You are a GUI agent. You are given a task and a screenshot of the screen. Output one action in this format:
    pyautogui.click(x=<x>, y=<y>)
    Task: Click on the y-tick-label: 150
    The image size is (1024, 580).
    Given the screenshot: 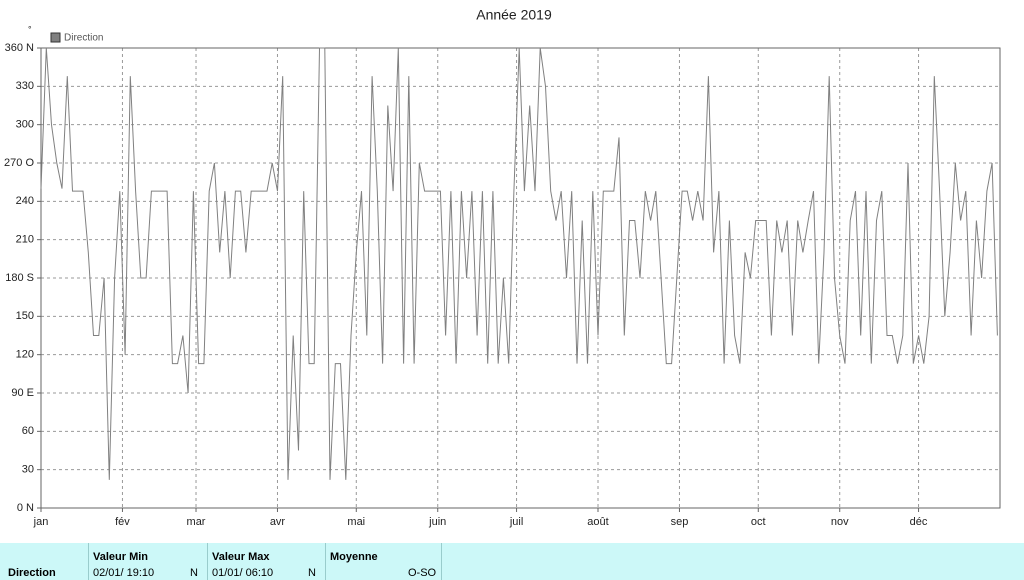 What is the action you would take?
    pyautogui.click(x=25, y=316)
    